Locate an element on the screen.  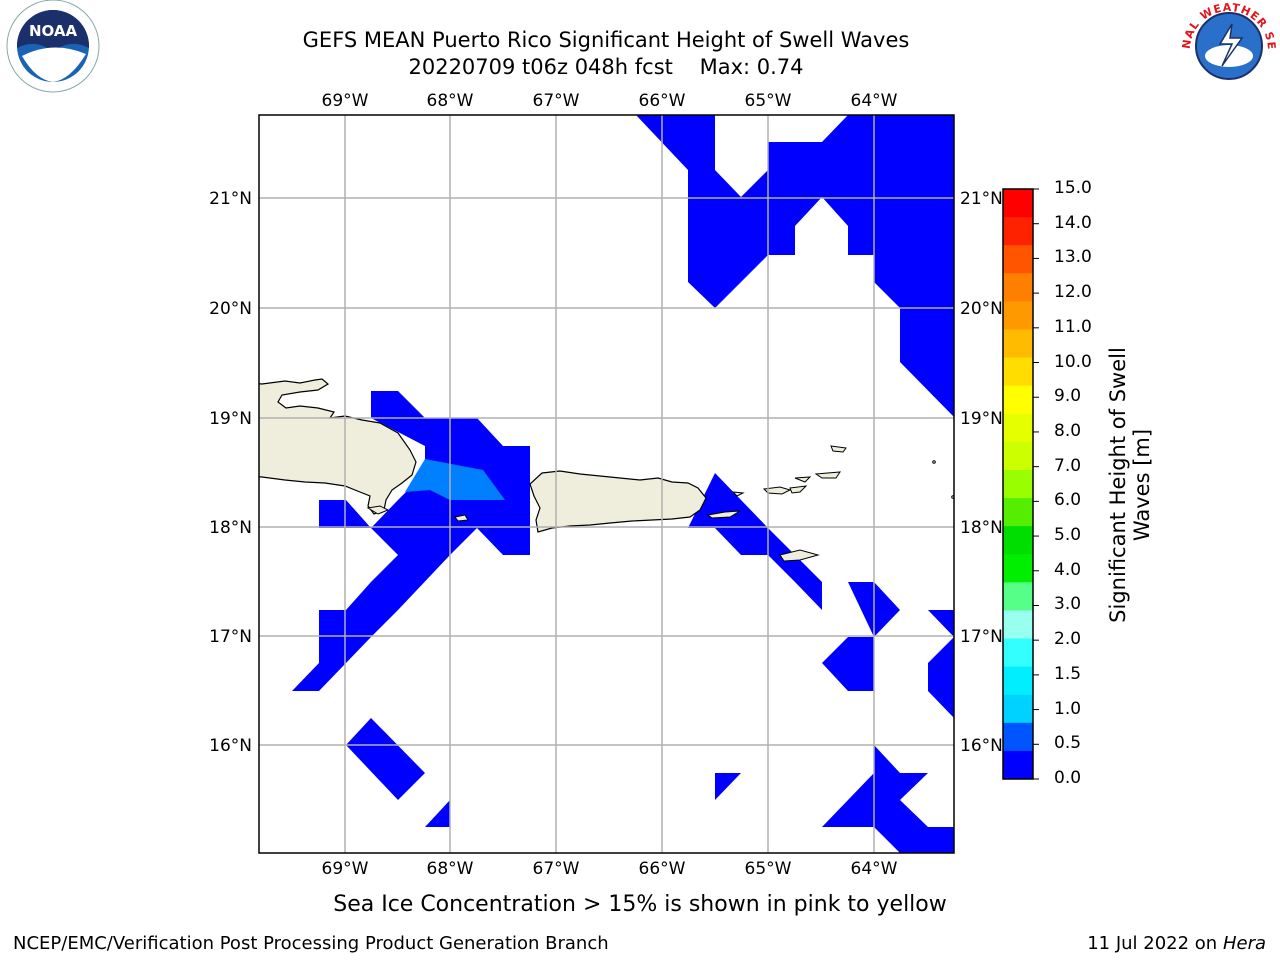
colorbar-tick-label: 1.5 is located at coordinates (1068, 673).